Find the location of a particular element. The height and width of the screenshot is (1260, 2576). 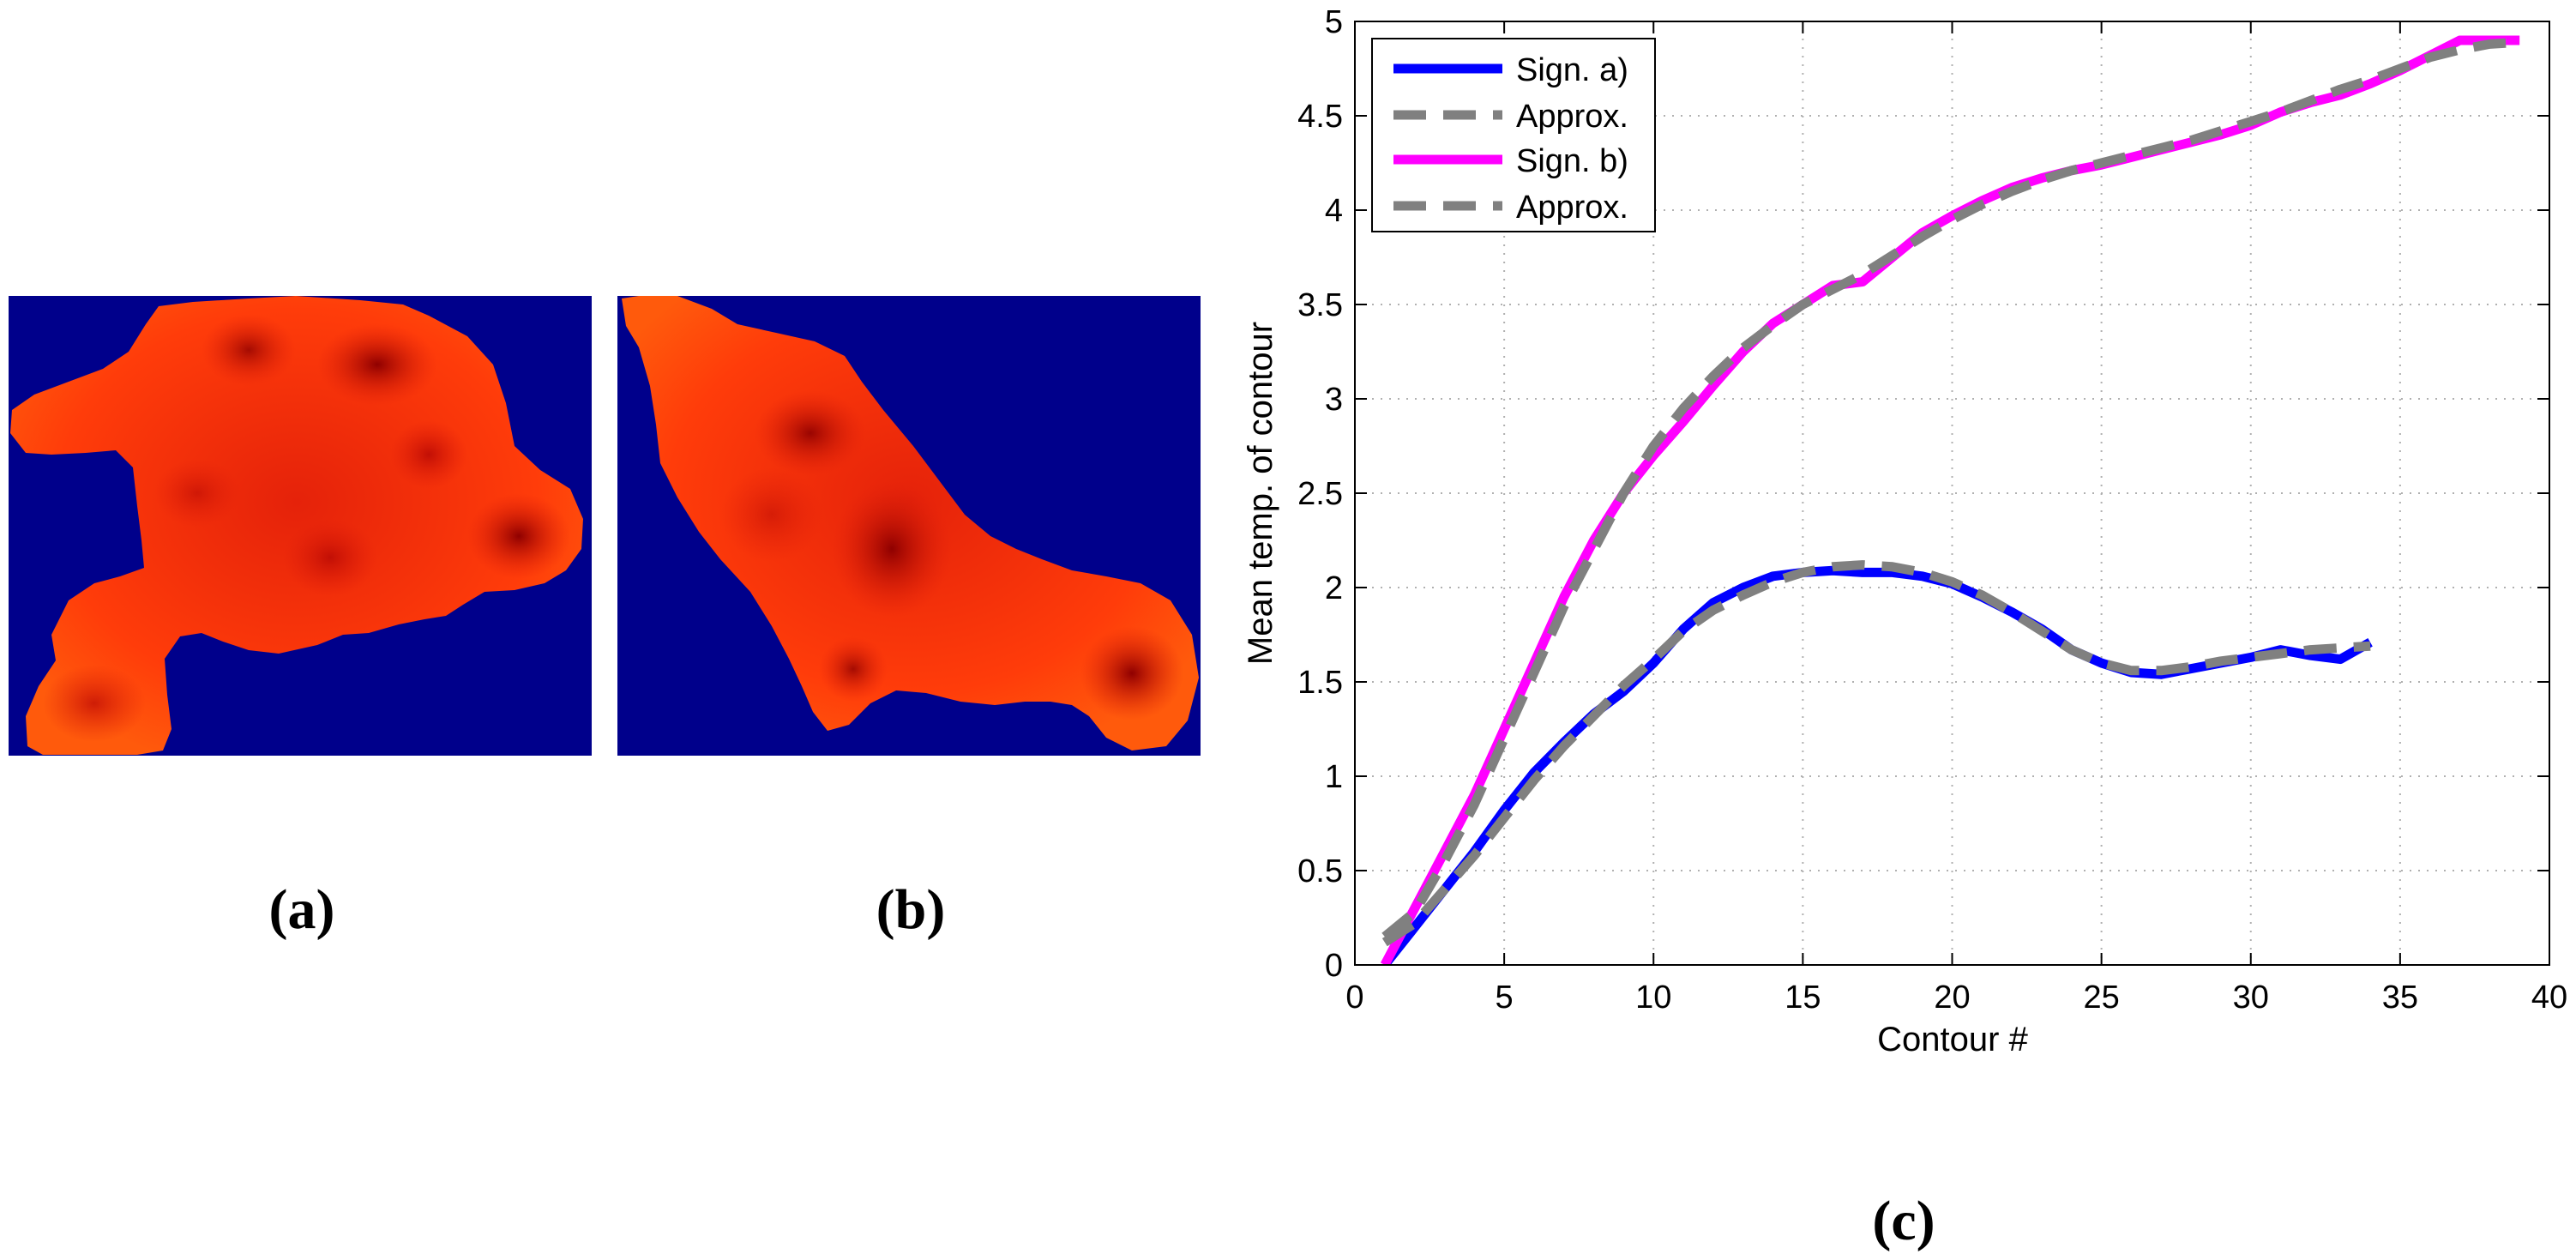

y-axis-title: Mean temp. of contour is located at coordinates (1260, 493).